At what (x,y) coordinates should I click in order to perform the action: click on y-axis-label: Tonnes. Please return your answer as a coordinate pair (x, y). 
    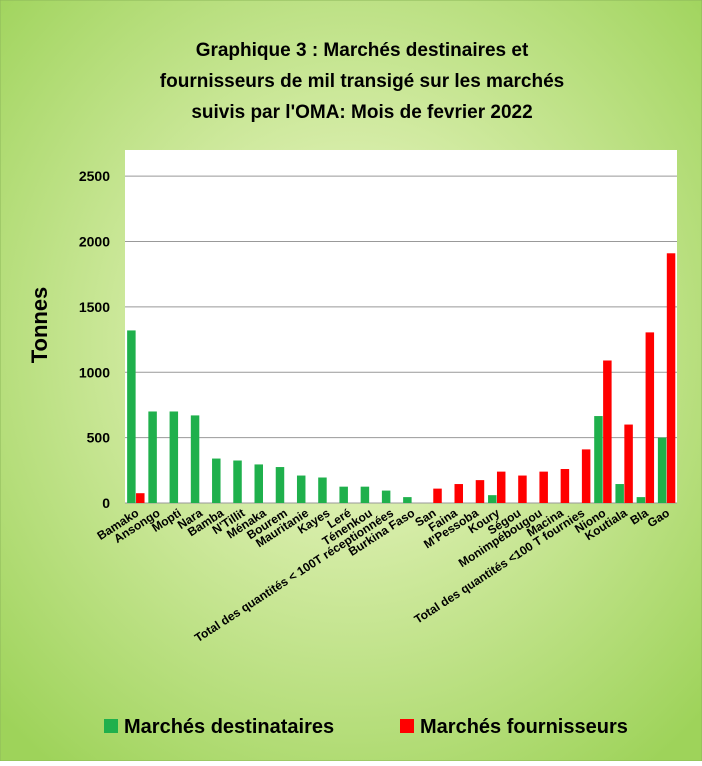
    Looking at the image, I should click on (39, 325).